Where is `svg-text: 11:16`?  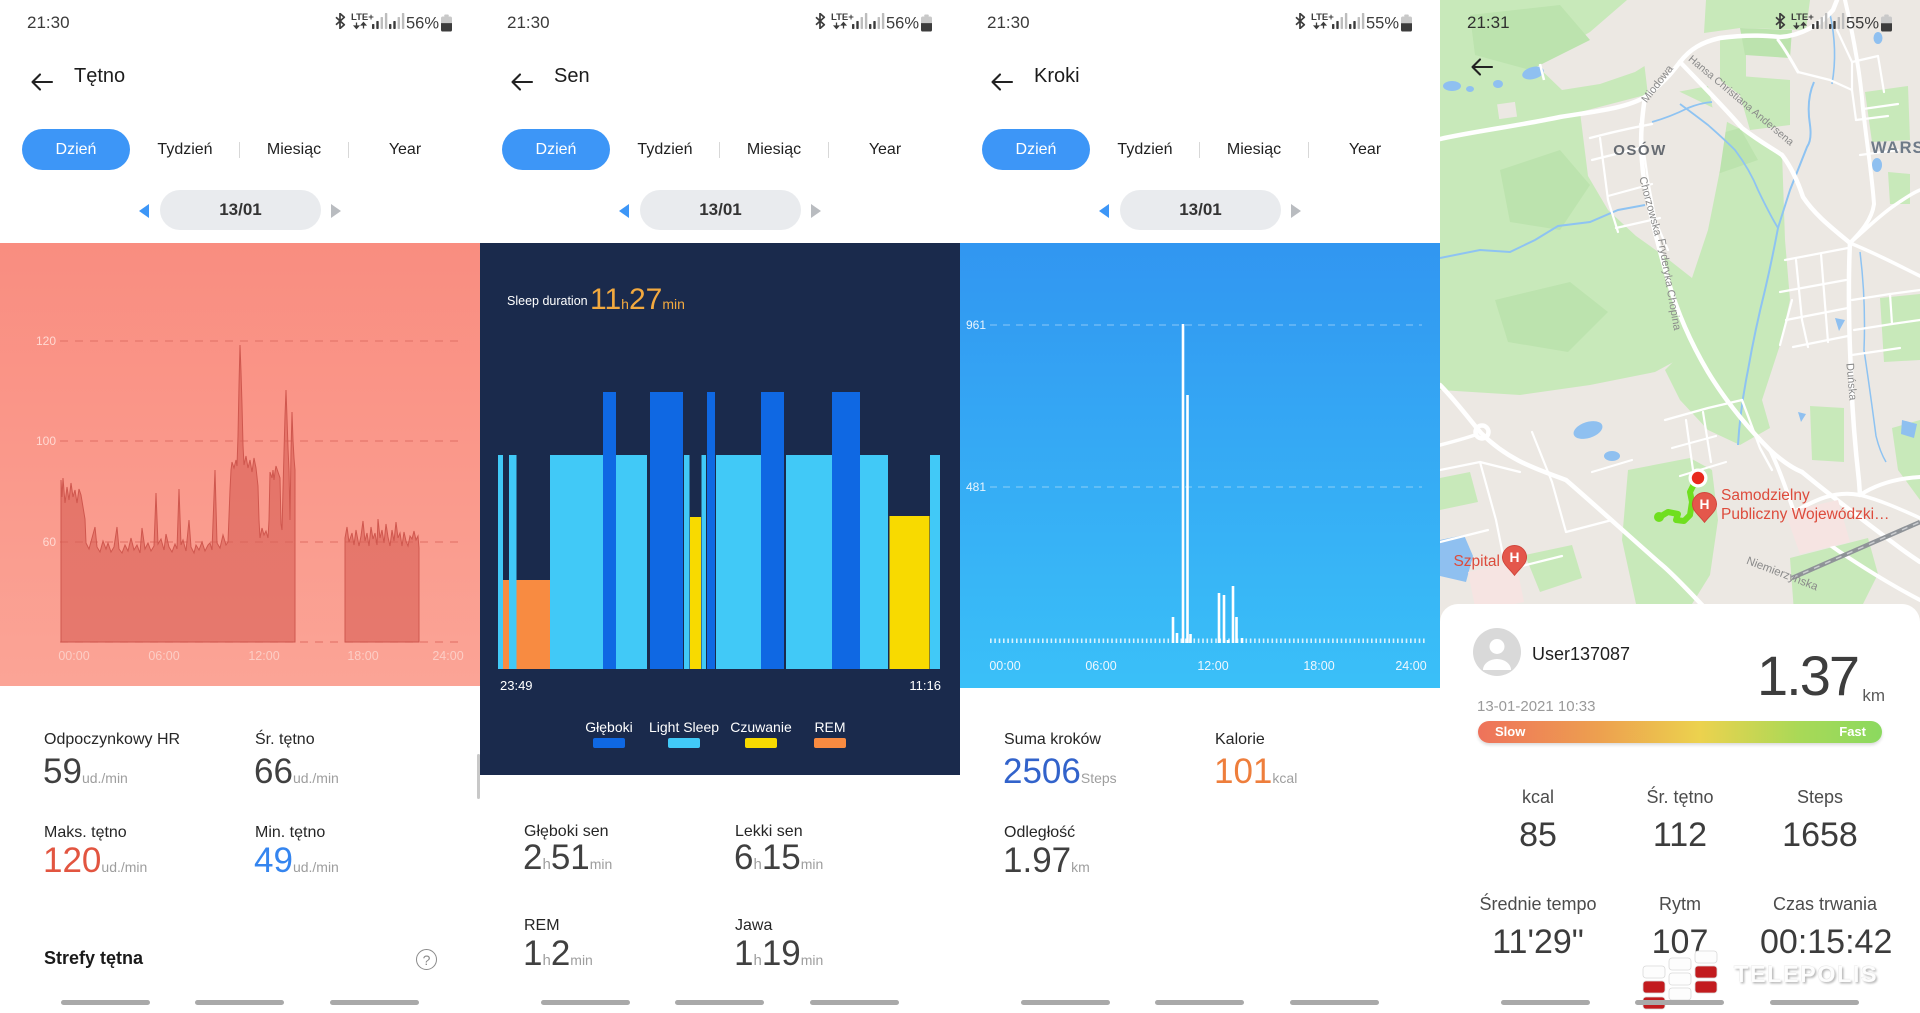
svg-text: 11:16 is located at coordinates (925, 685).